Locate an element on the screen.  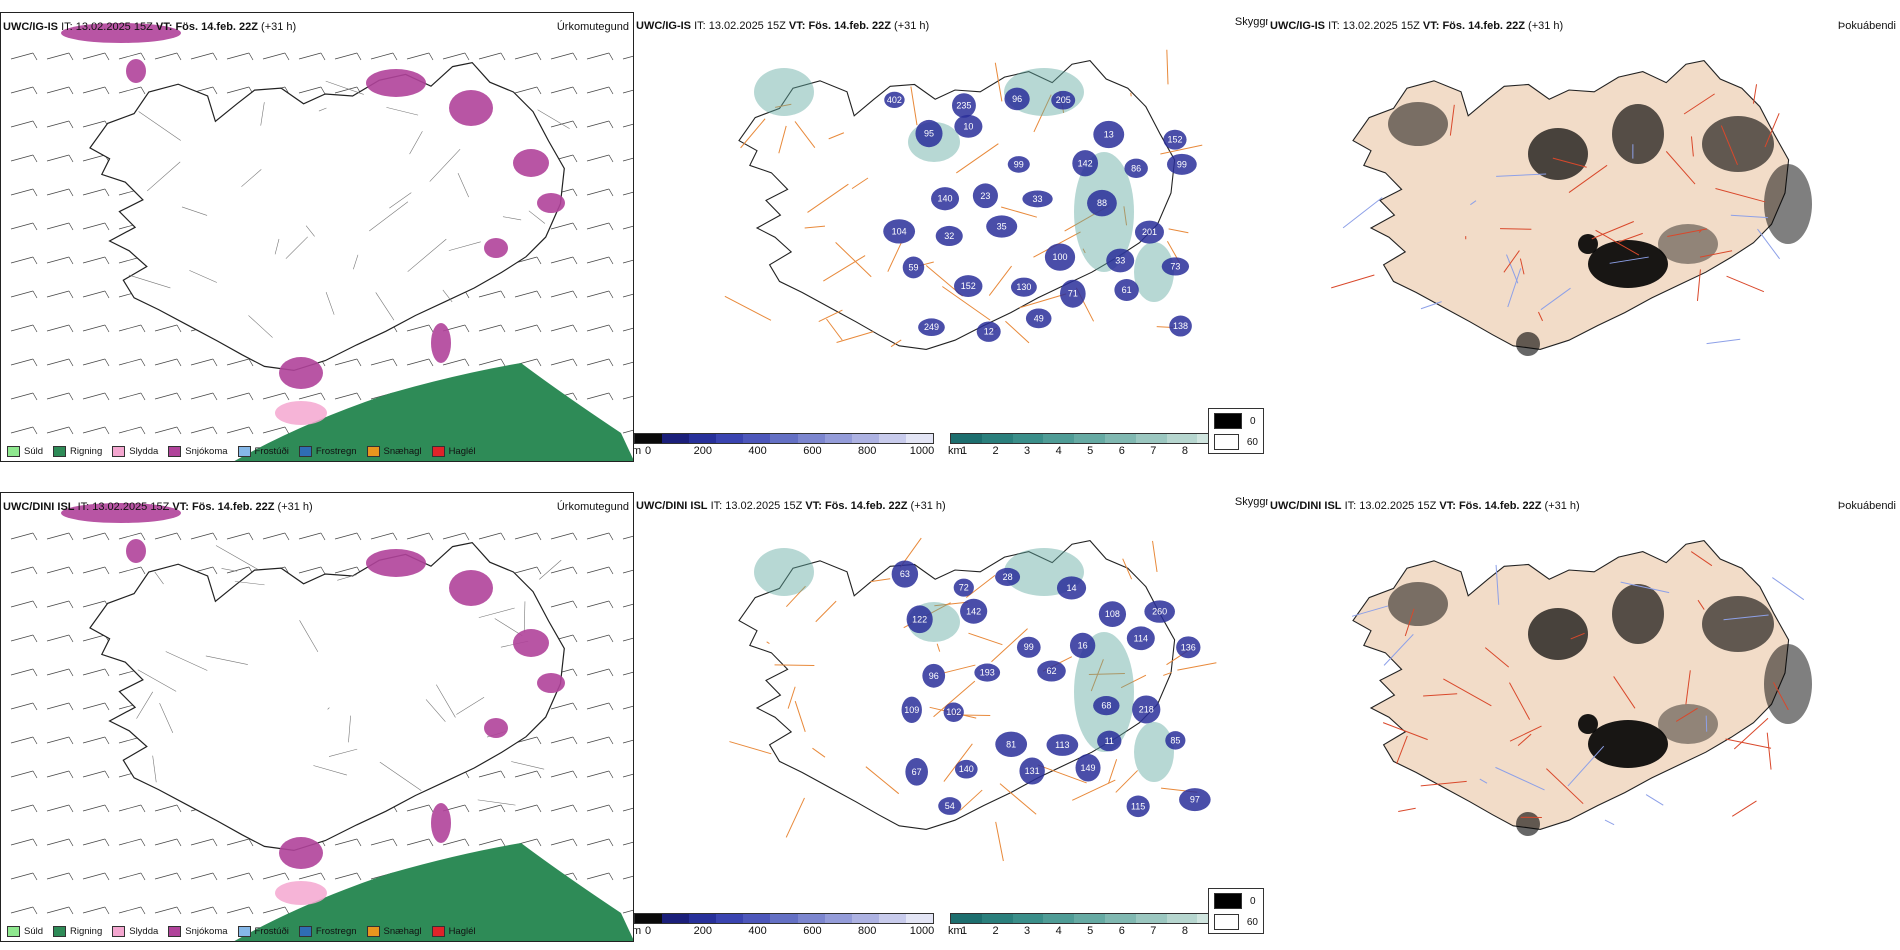
cloud-base-label: 138 is located at coordinates (1180, 326).